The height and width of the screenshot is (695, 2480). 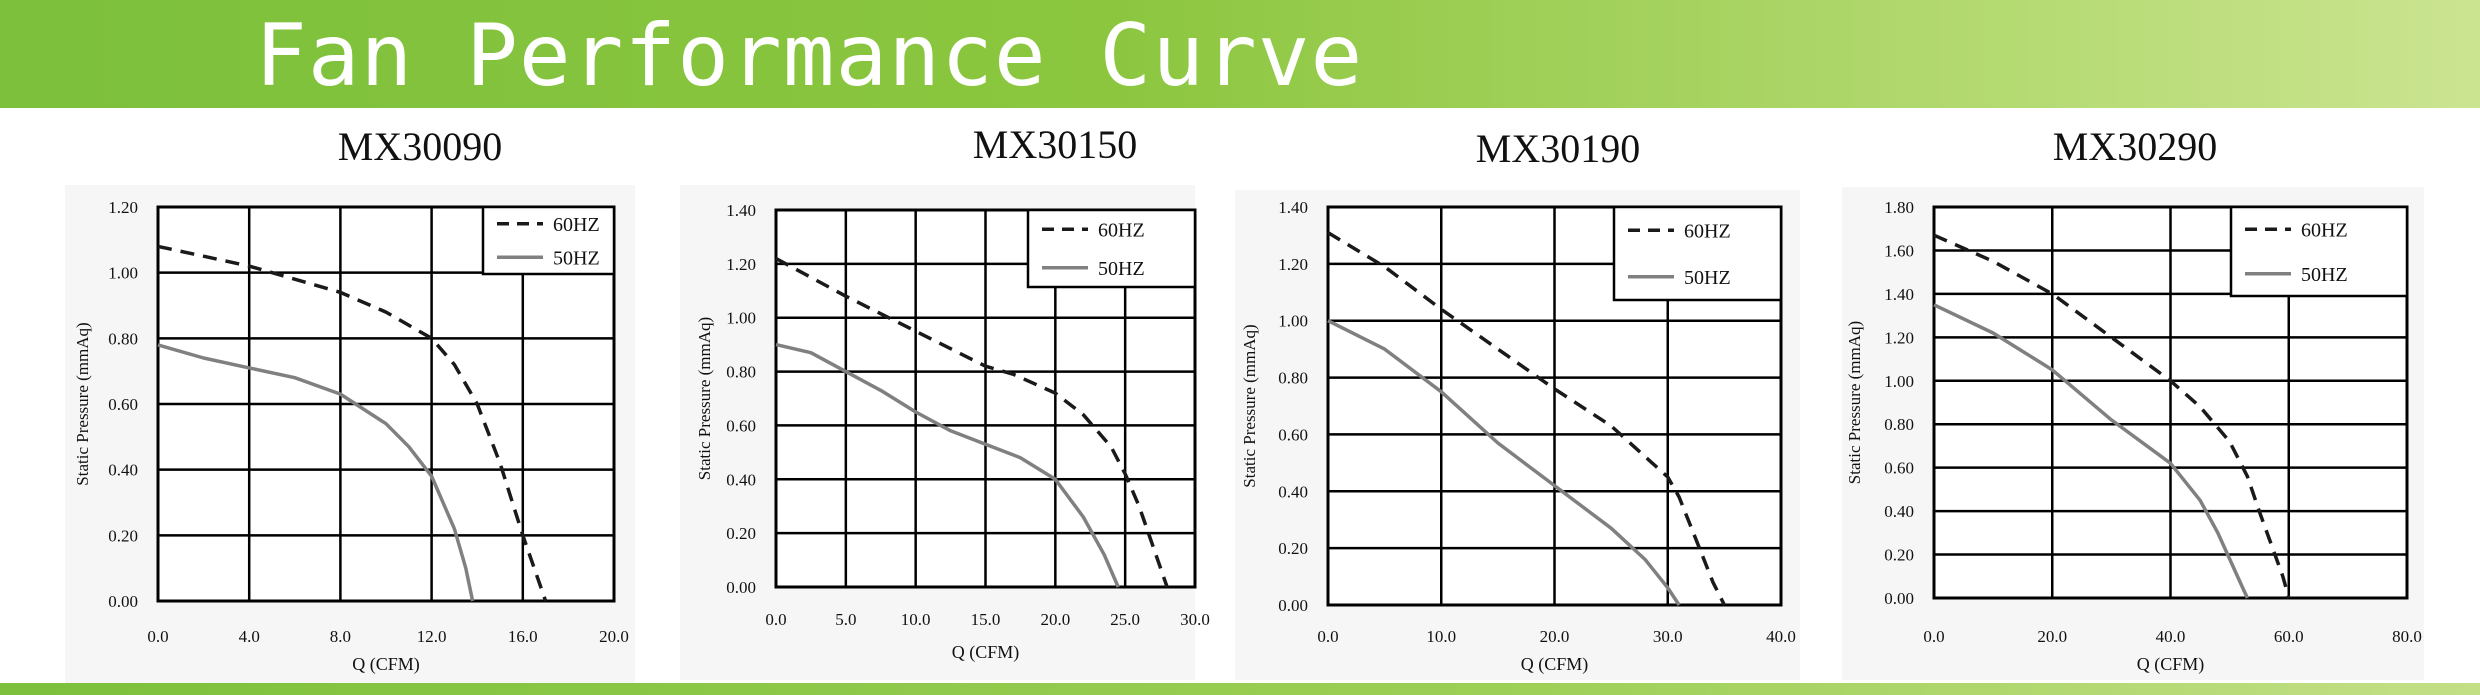 What do you see at coordinates (432, 636) in the screenshot?
I see `x-tick-label: 12.0` at bounding box center [432, 636].